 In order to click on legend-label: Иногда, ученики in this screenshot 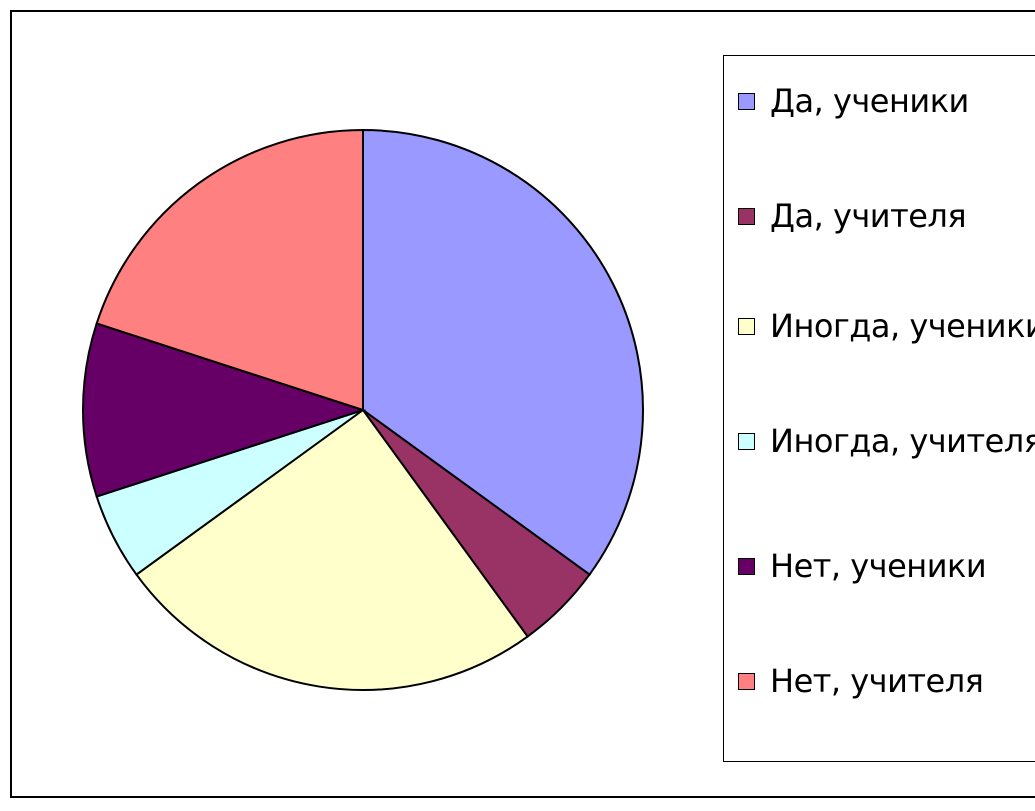, I will do `click(902, 326)`.